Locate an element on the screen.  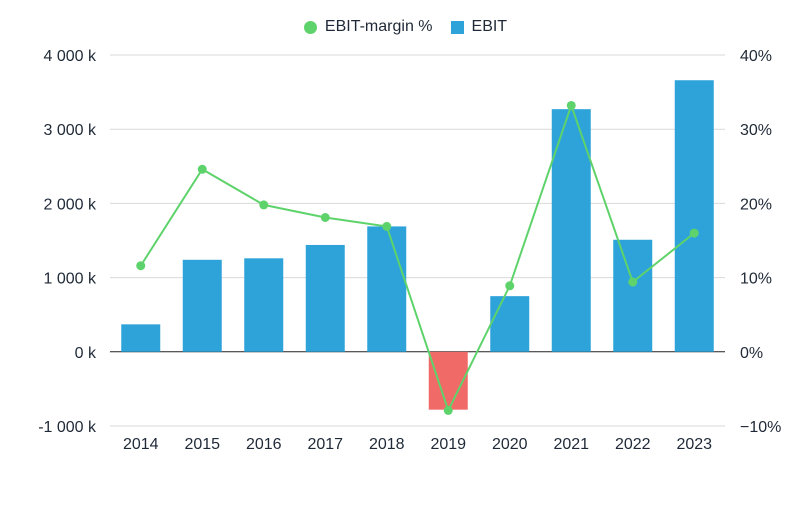
legend-label-ebit-margin: EBIT-margin % is located at coordinates (378, 26).